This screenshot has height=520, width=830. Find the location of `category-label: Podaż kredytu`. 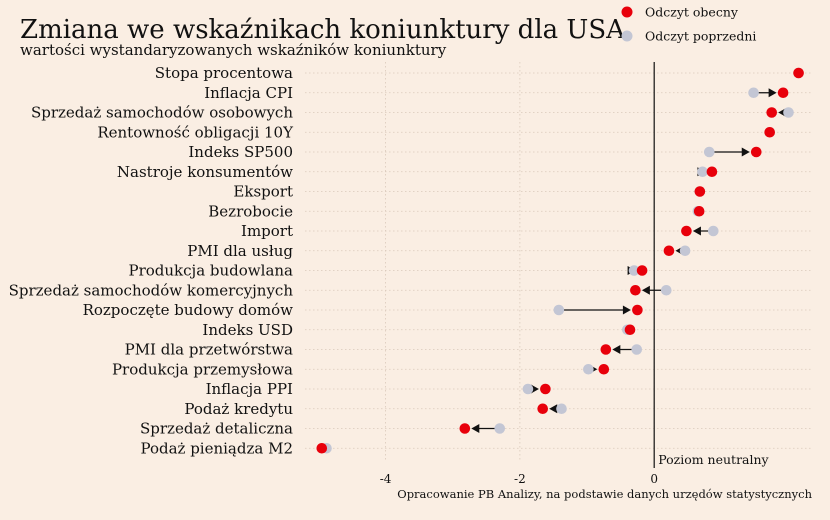

category-label: Podaż kredytu is located at coordinates (238, 409).